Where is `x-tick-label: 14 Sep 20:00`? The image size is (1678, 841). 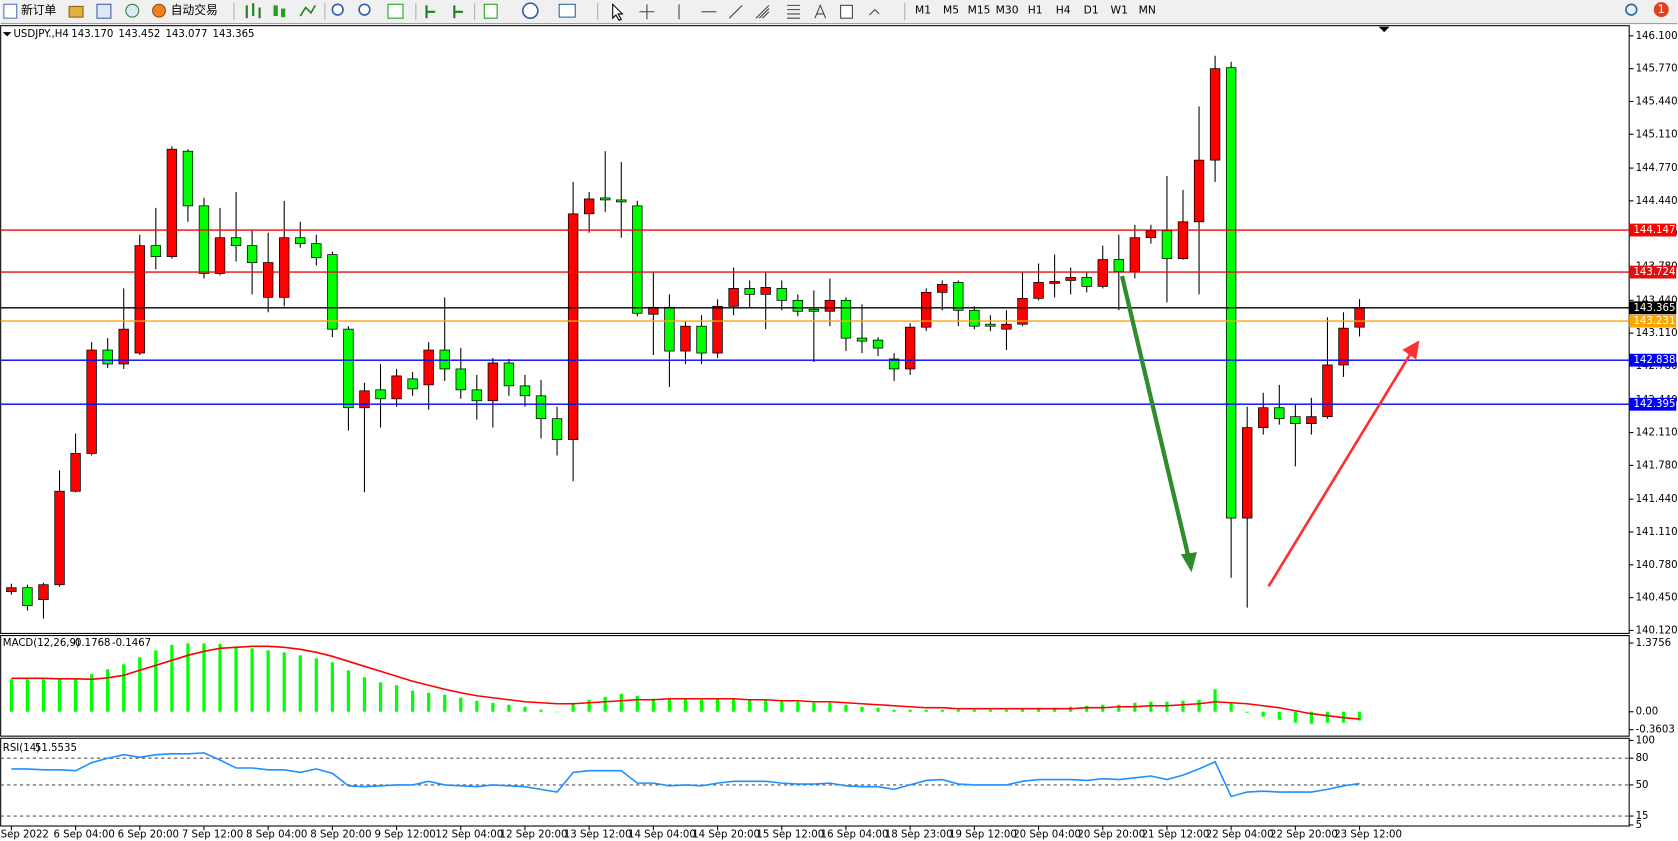
x-tick-label: 14 Sep 20:00 is located at coordinates (726, 835).